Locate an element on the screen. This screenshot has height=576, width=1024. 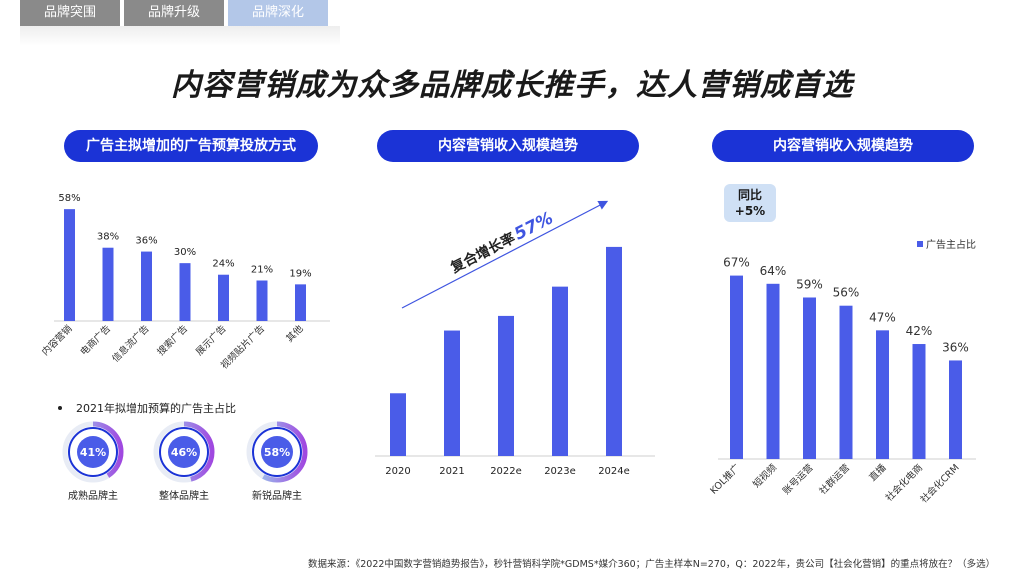
tab-bar: 品牌突围 品牌升级 品牌深化 is located at coordinates (174, 13).